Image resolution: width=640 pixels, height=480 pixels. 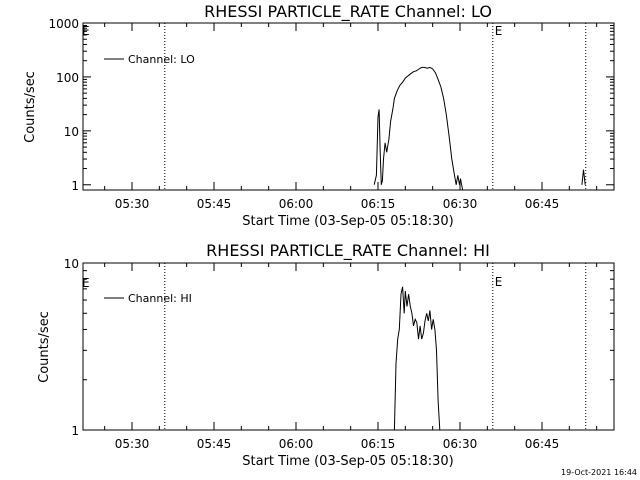 What do you see at coordinates (542, 204) in the screenshot?
I see `x-tick-label-lo: 06:45` at bounding box center [542, 204].